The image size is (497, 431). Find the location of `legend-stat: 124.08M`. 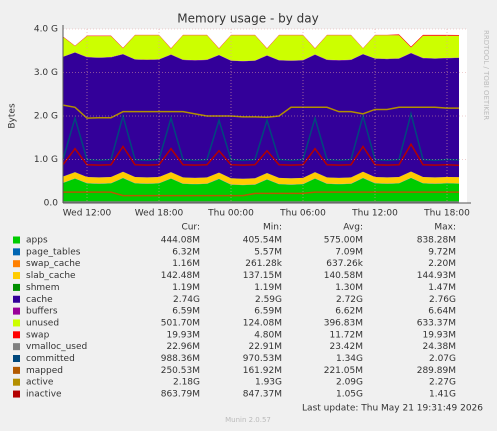

legend-stat: 124.08M is located at coordinates (262, 323).